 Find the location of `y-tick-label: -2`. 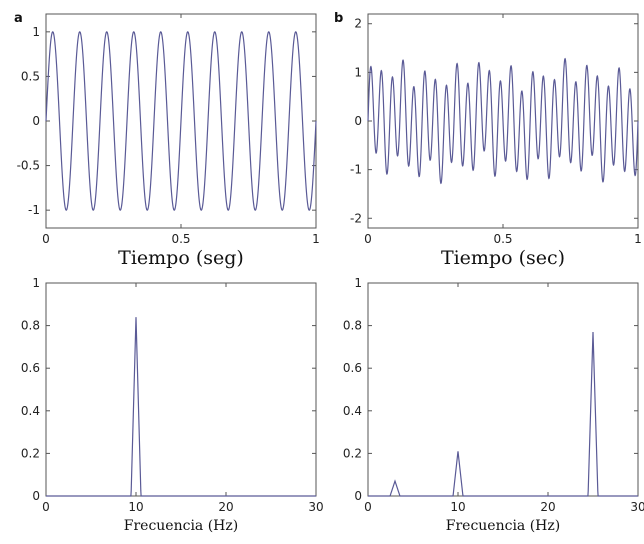

y-tick-label: -2 is located at coordinates (356, 218).